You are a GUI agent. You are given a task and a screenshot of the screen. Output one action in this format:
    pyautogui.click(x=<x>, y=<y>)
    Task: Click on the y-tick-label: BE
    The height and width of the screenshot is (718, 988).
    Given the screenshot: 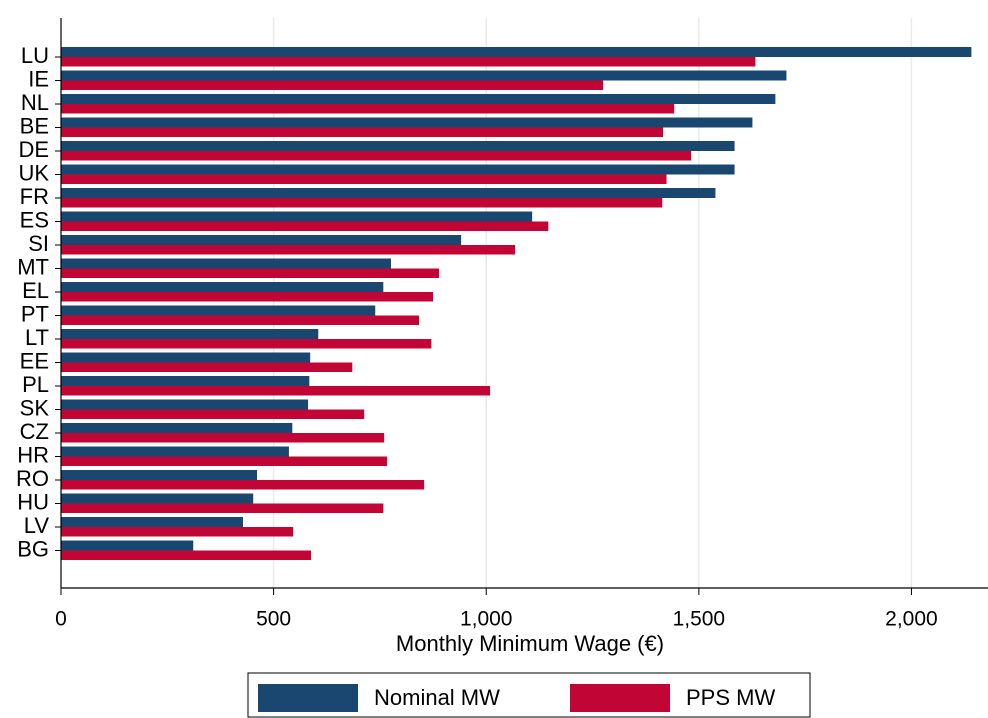 What is the action you would take?
    pyautogui.click(x=34, y=125)
    